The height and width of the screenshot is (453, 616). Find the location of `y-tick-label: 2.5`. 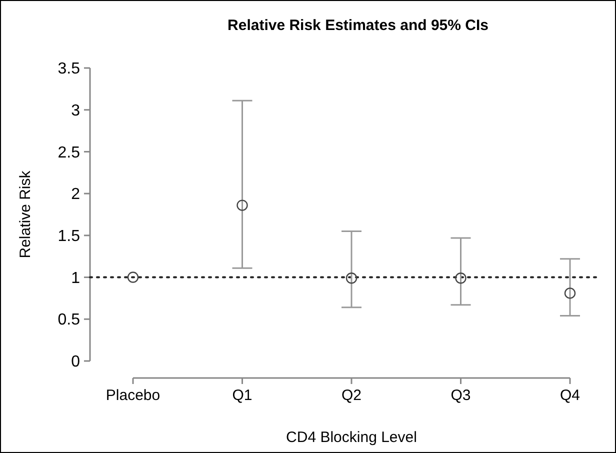

y-tick-label: 2.5 is located at coordinates (69, 153).